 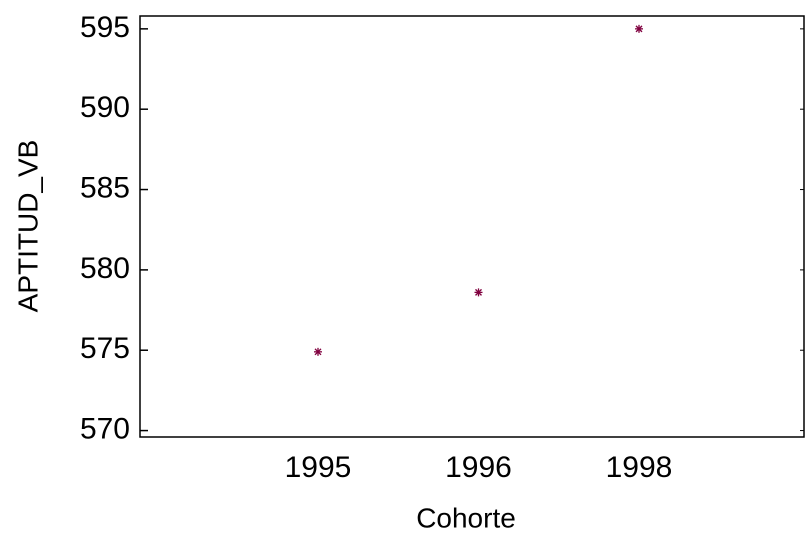 I want to click on y-tick-label: 575, so click(x=105, y=348).